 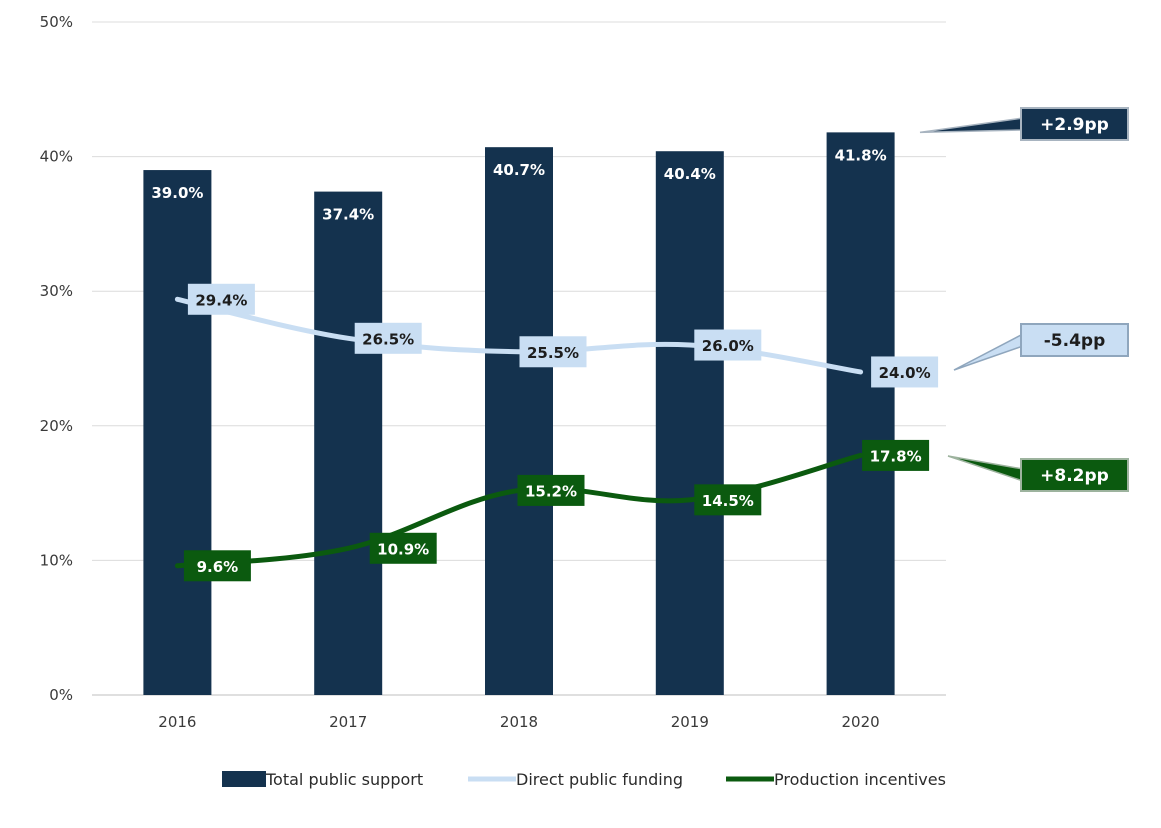 I want to click on bar-data-label: 39.0%, so click(x=177, y=193).